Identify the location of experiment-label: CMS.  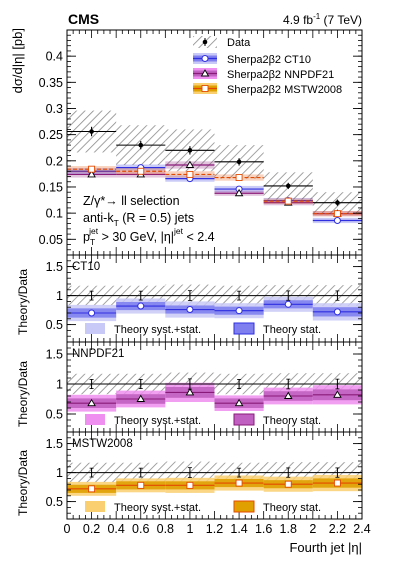
(83, 19).